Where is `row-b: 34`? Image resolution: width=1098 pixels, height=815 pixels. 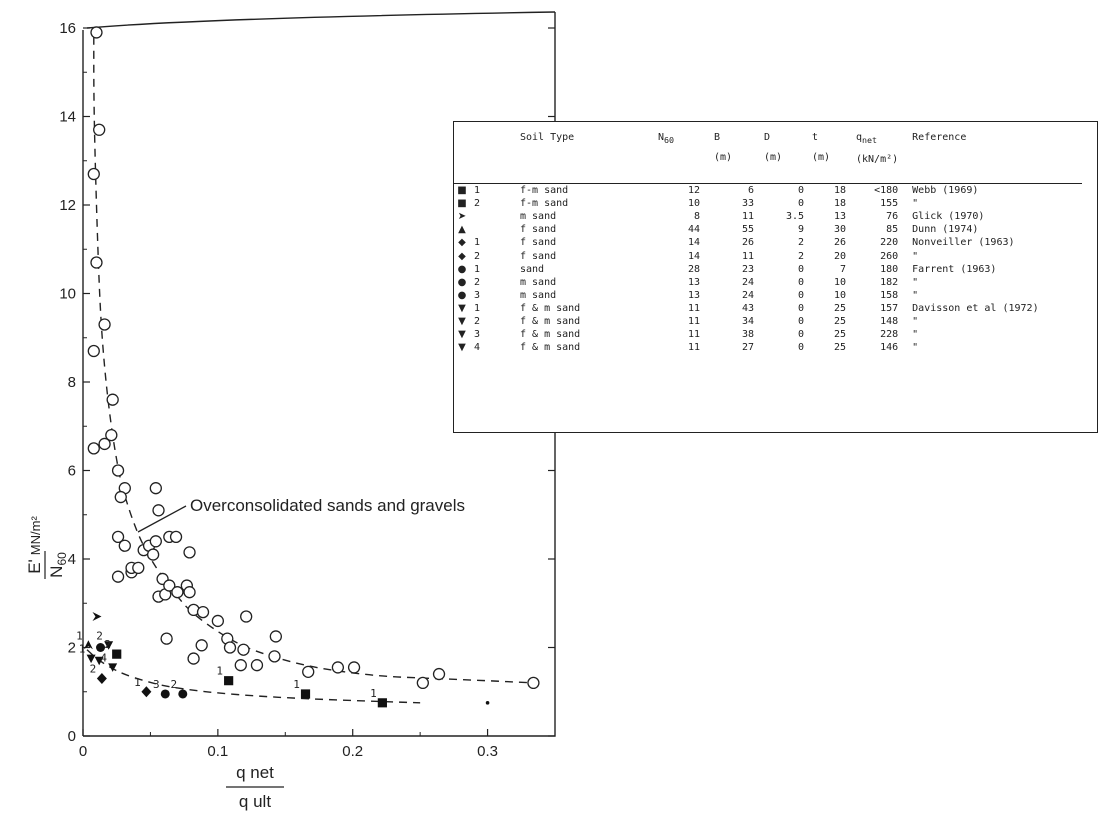
row-b: 34 is located at coordinates (747, 322).